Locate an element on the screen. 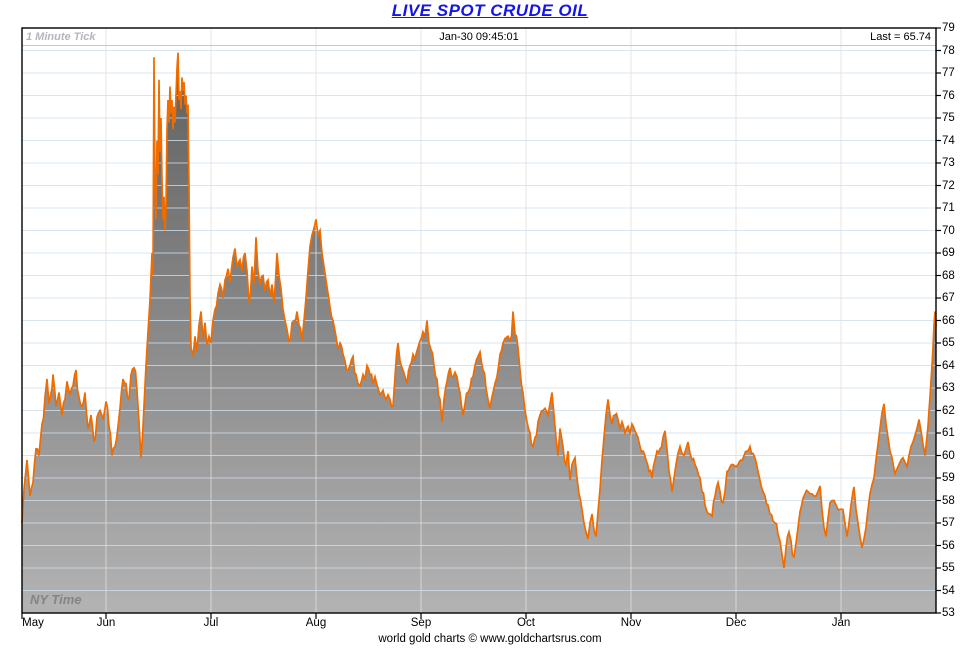  y-tick-label: 64 is located at coordinates (948, 365).